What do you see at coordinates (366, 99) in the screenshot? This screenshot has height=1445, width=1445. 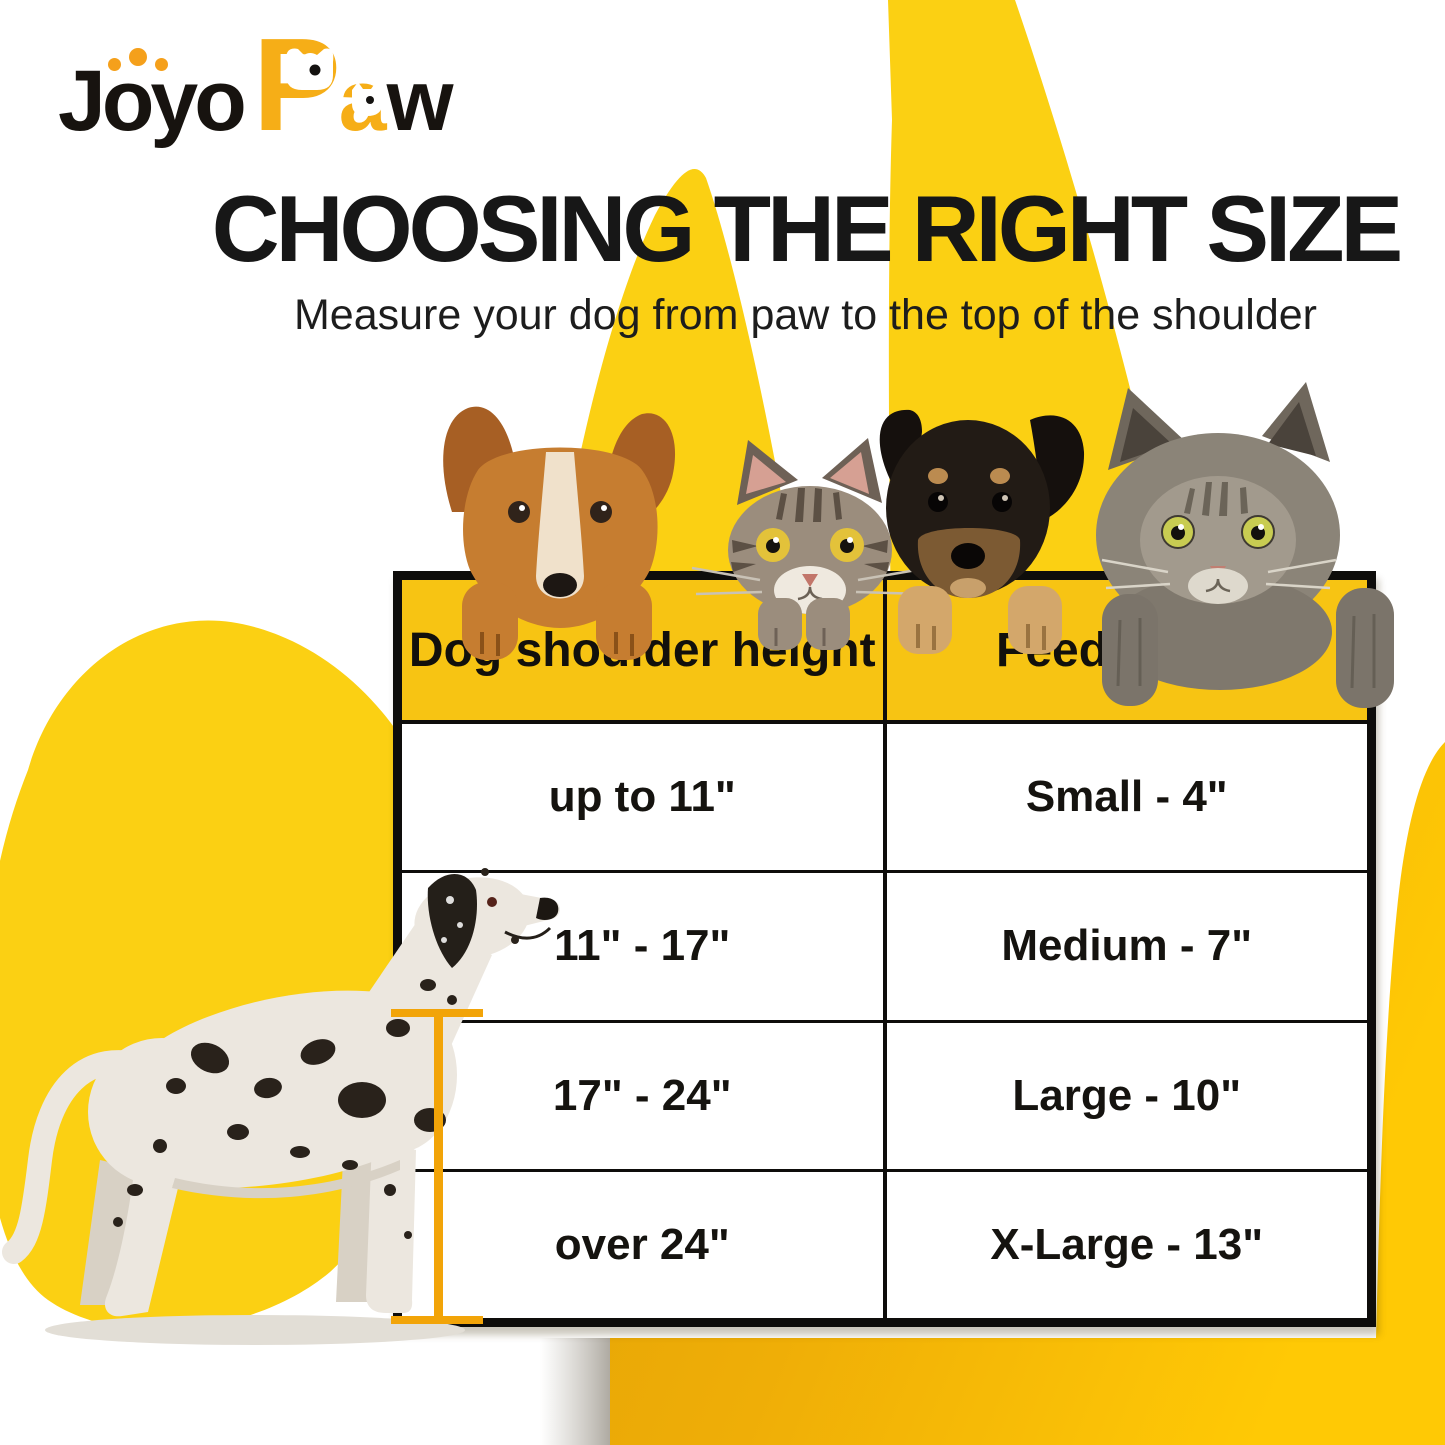 I see `cat-face-icon` at bounding box center [366, 99].